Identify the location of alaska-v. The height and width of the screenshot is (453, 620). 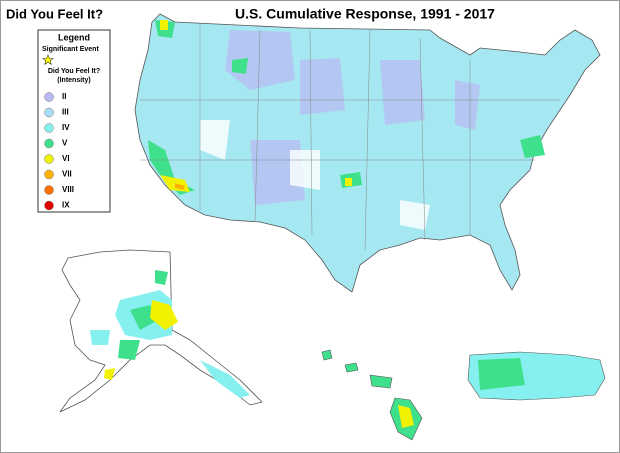
(143, 315).